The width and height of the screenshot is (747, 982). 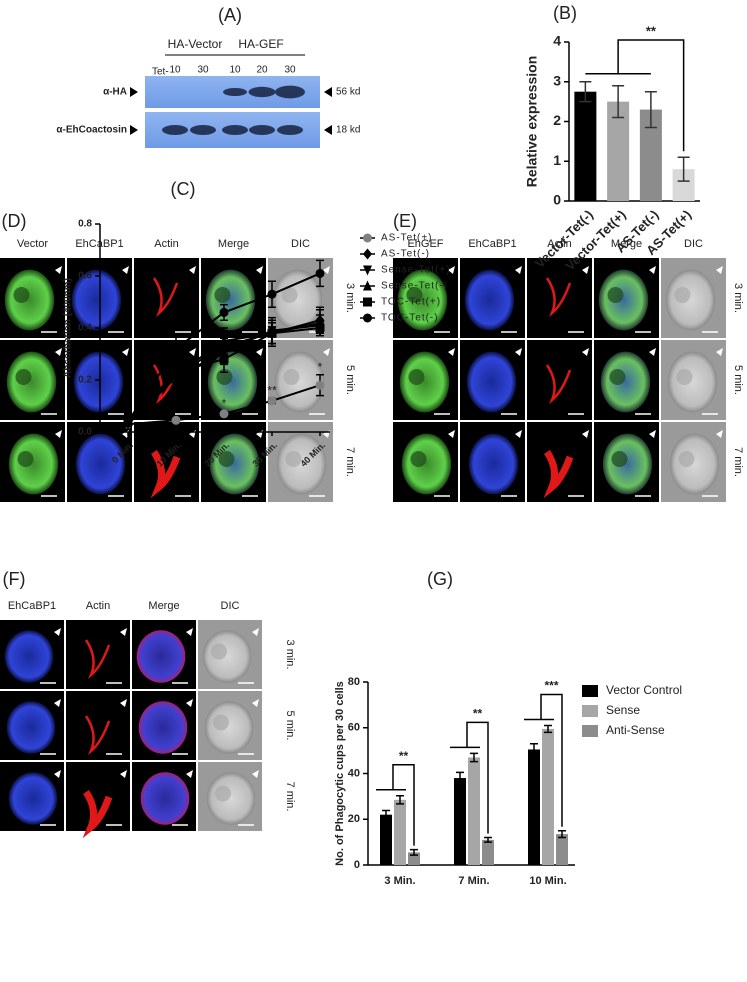 I want to click on annotation: *, so click(x=224, y=403).